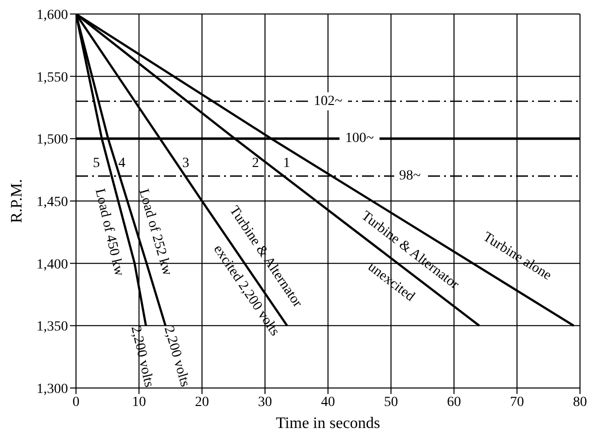 The image size is (592, 436). What do you see at coordinates (139, 402) in the screenshot?
I see `x-tick-label: 10` at bounding box center [139, 402].